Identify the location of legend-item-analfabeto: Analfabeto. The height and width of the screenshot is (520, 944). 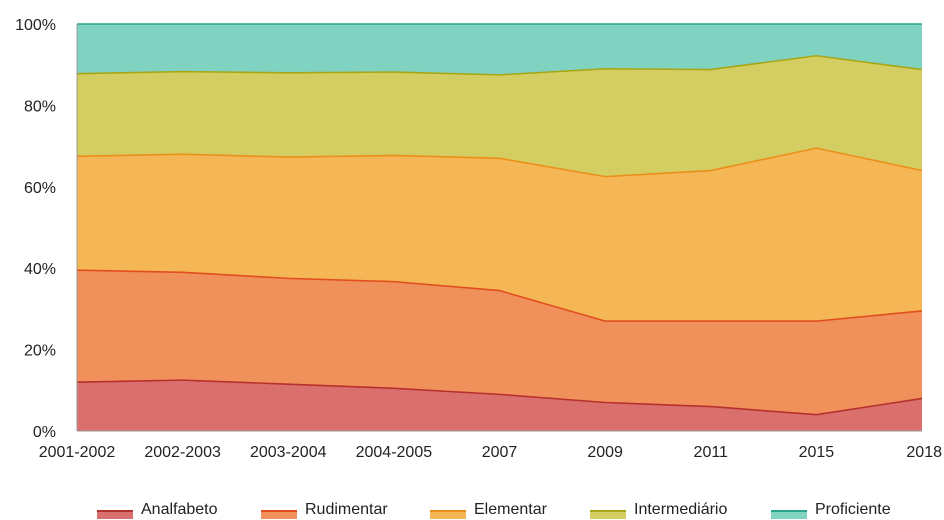
(157, 510).